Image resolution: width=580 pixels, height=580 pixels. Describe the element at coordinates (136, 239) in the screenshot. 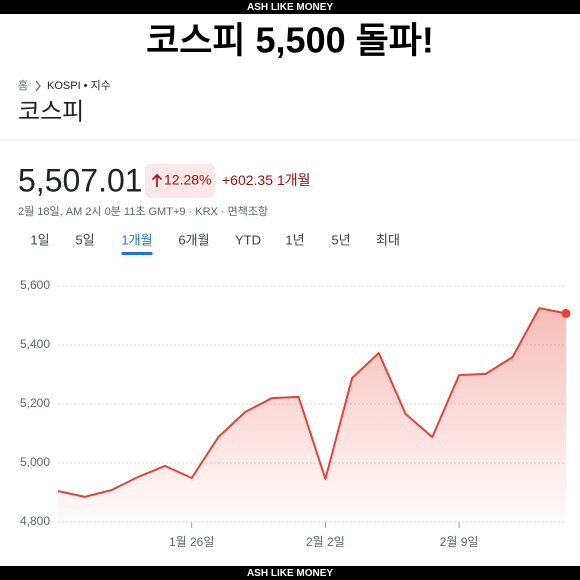

I see `tab: 1개월` at that location.